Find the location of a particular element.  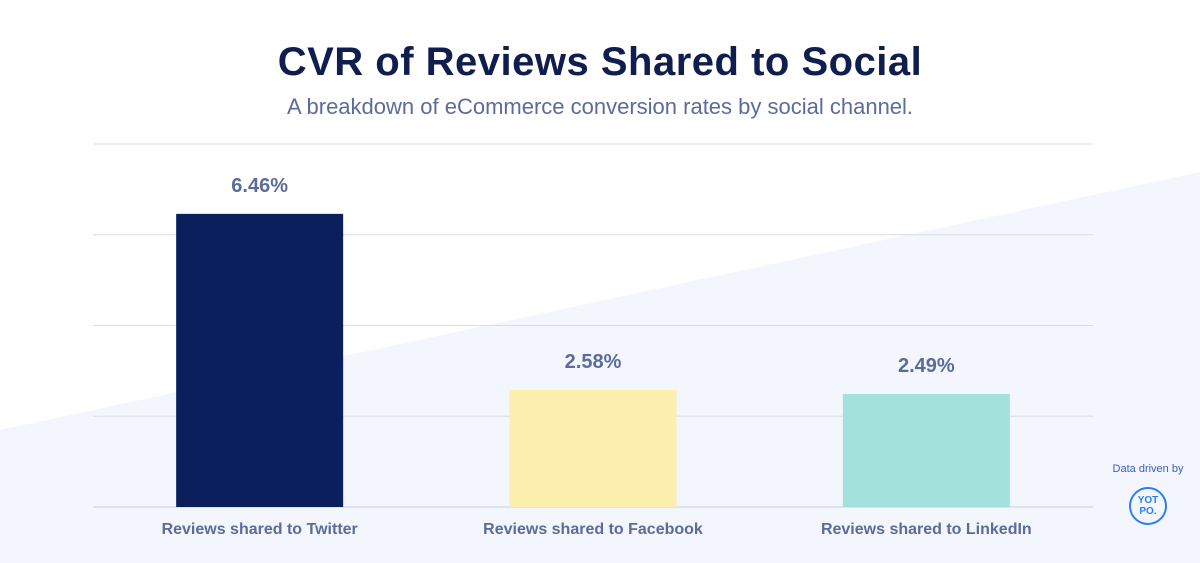

category-label: Reviews shared to LinkedIn is located at coordinates (926, 529).